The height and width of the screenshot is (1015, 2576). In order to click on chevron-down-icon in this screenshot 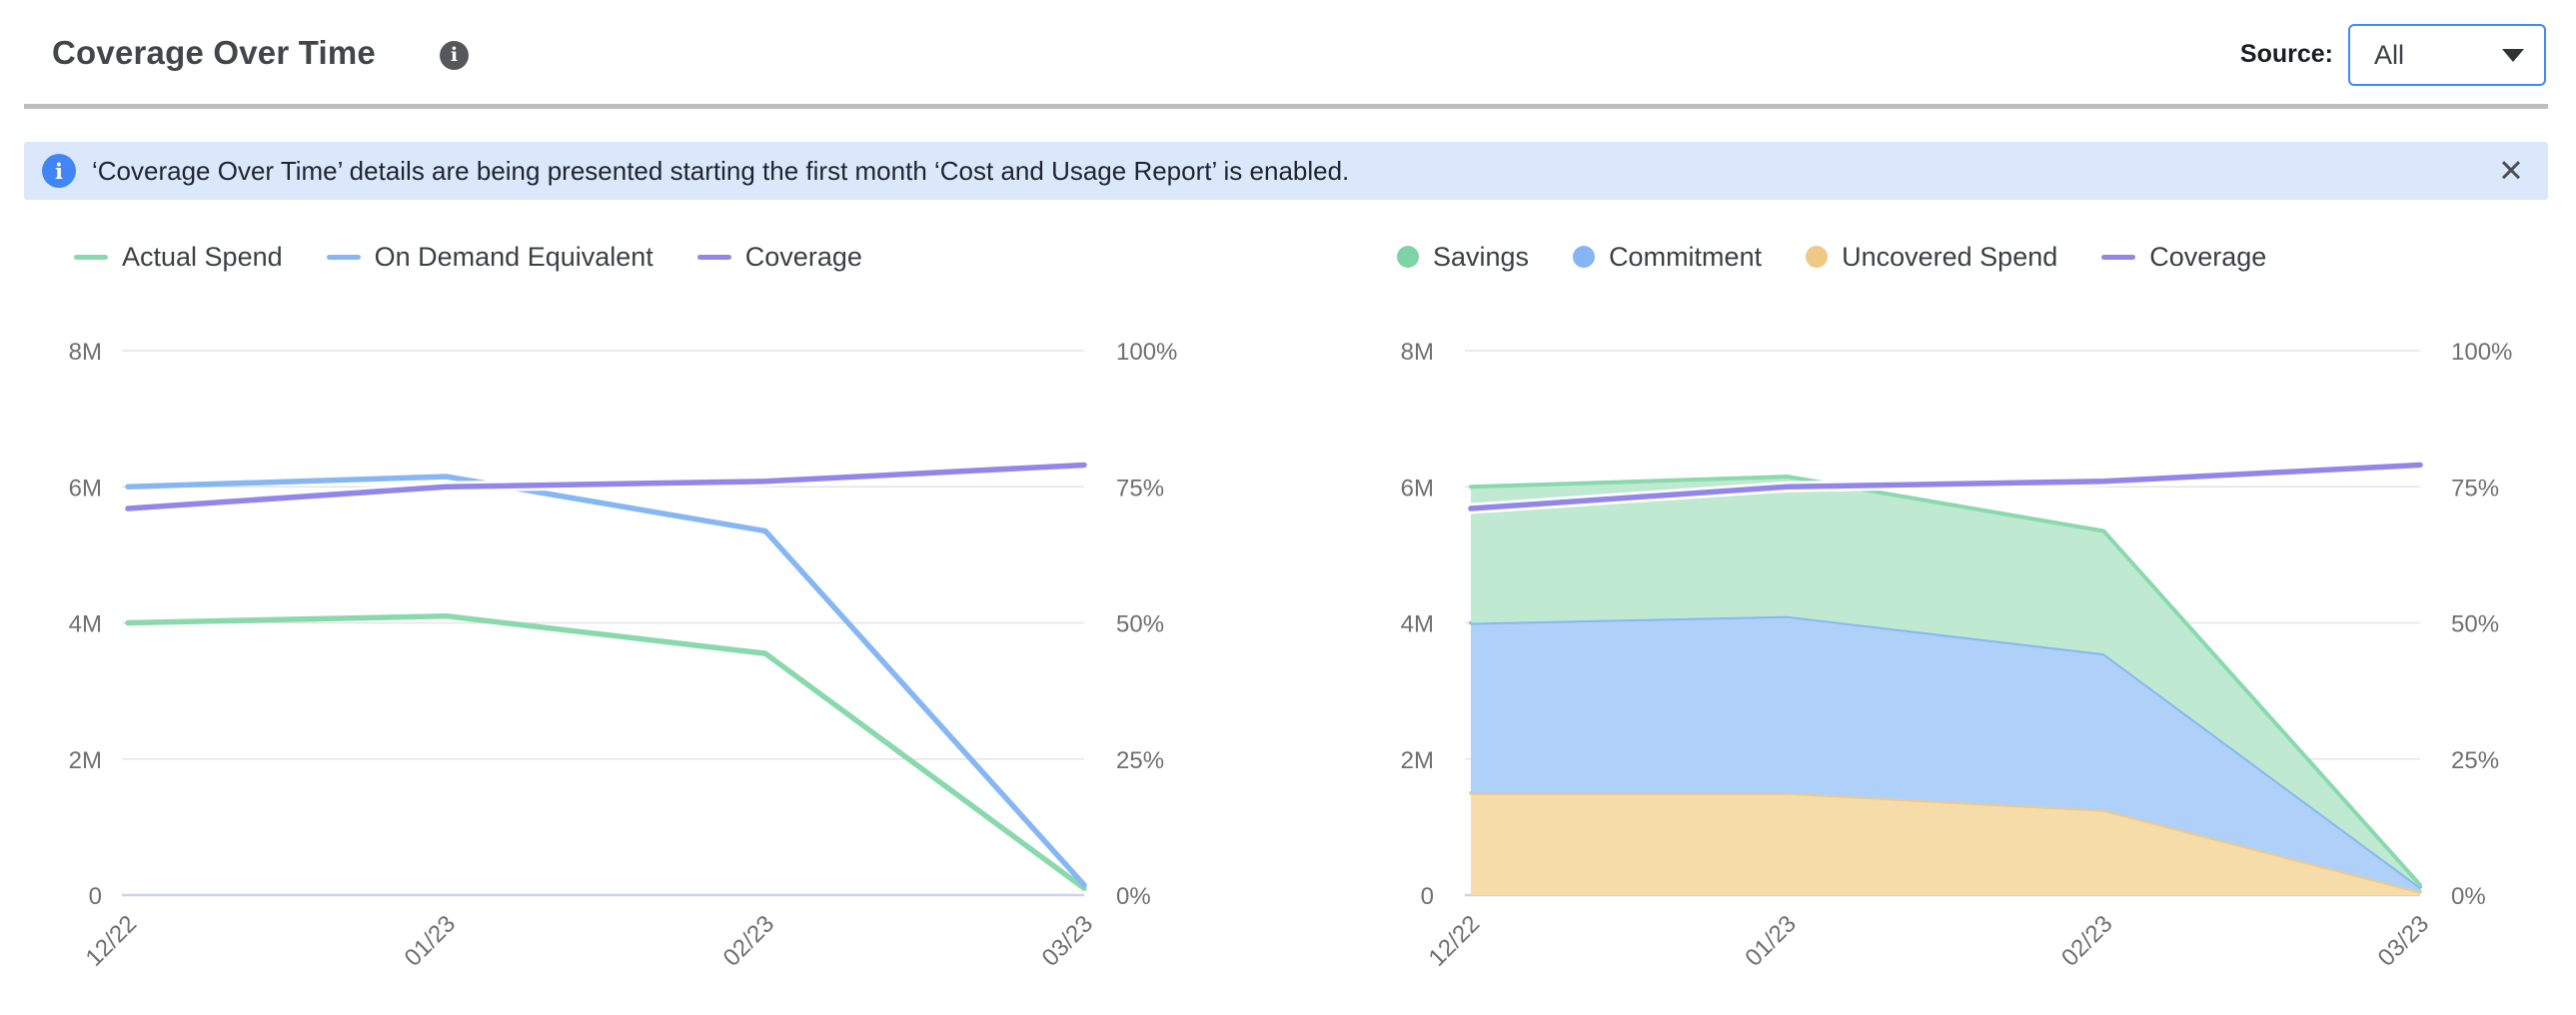, I will do `click(2513, 55)`.